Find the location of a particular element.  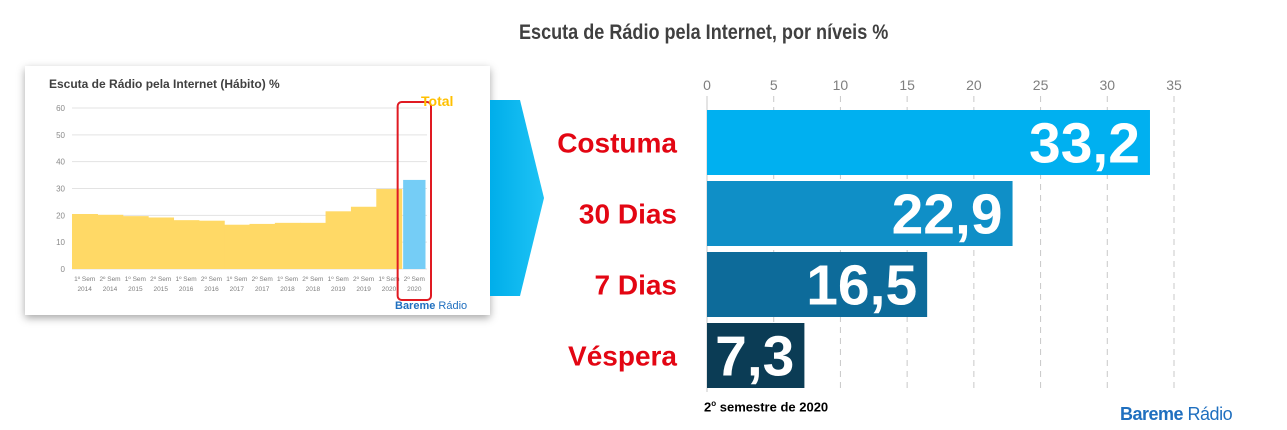

inset-brand-bold: Bareme is located at coordinates (415, 306).